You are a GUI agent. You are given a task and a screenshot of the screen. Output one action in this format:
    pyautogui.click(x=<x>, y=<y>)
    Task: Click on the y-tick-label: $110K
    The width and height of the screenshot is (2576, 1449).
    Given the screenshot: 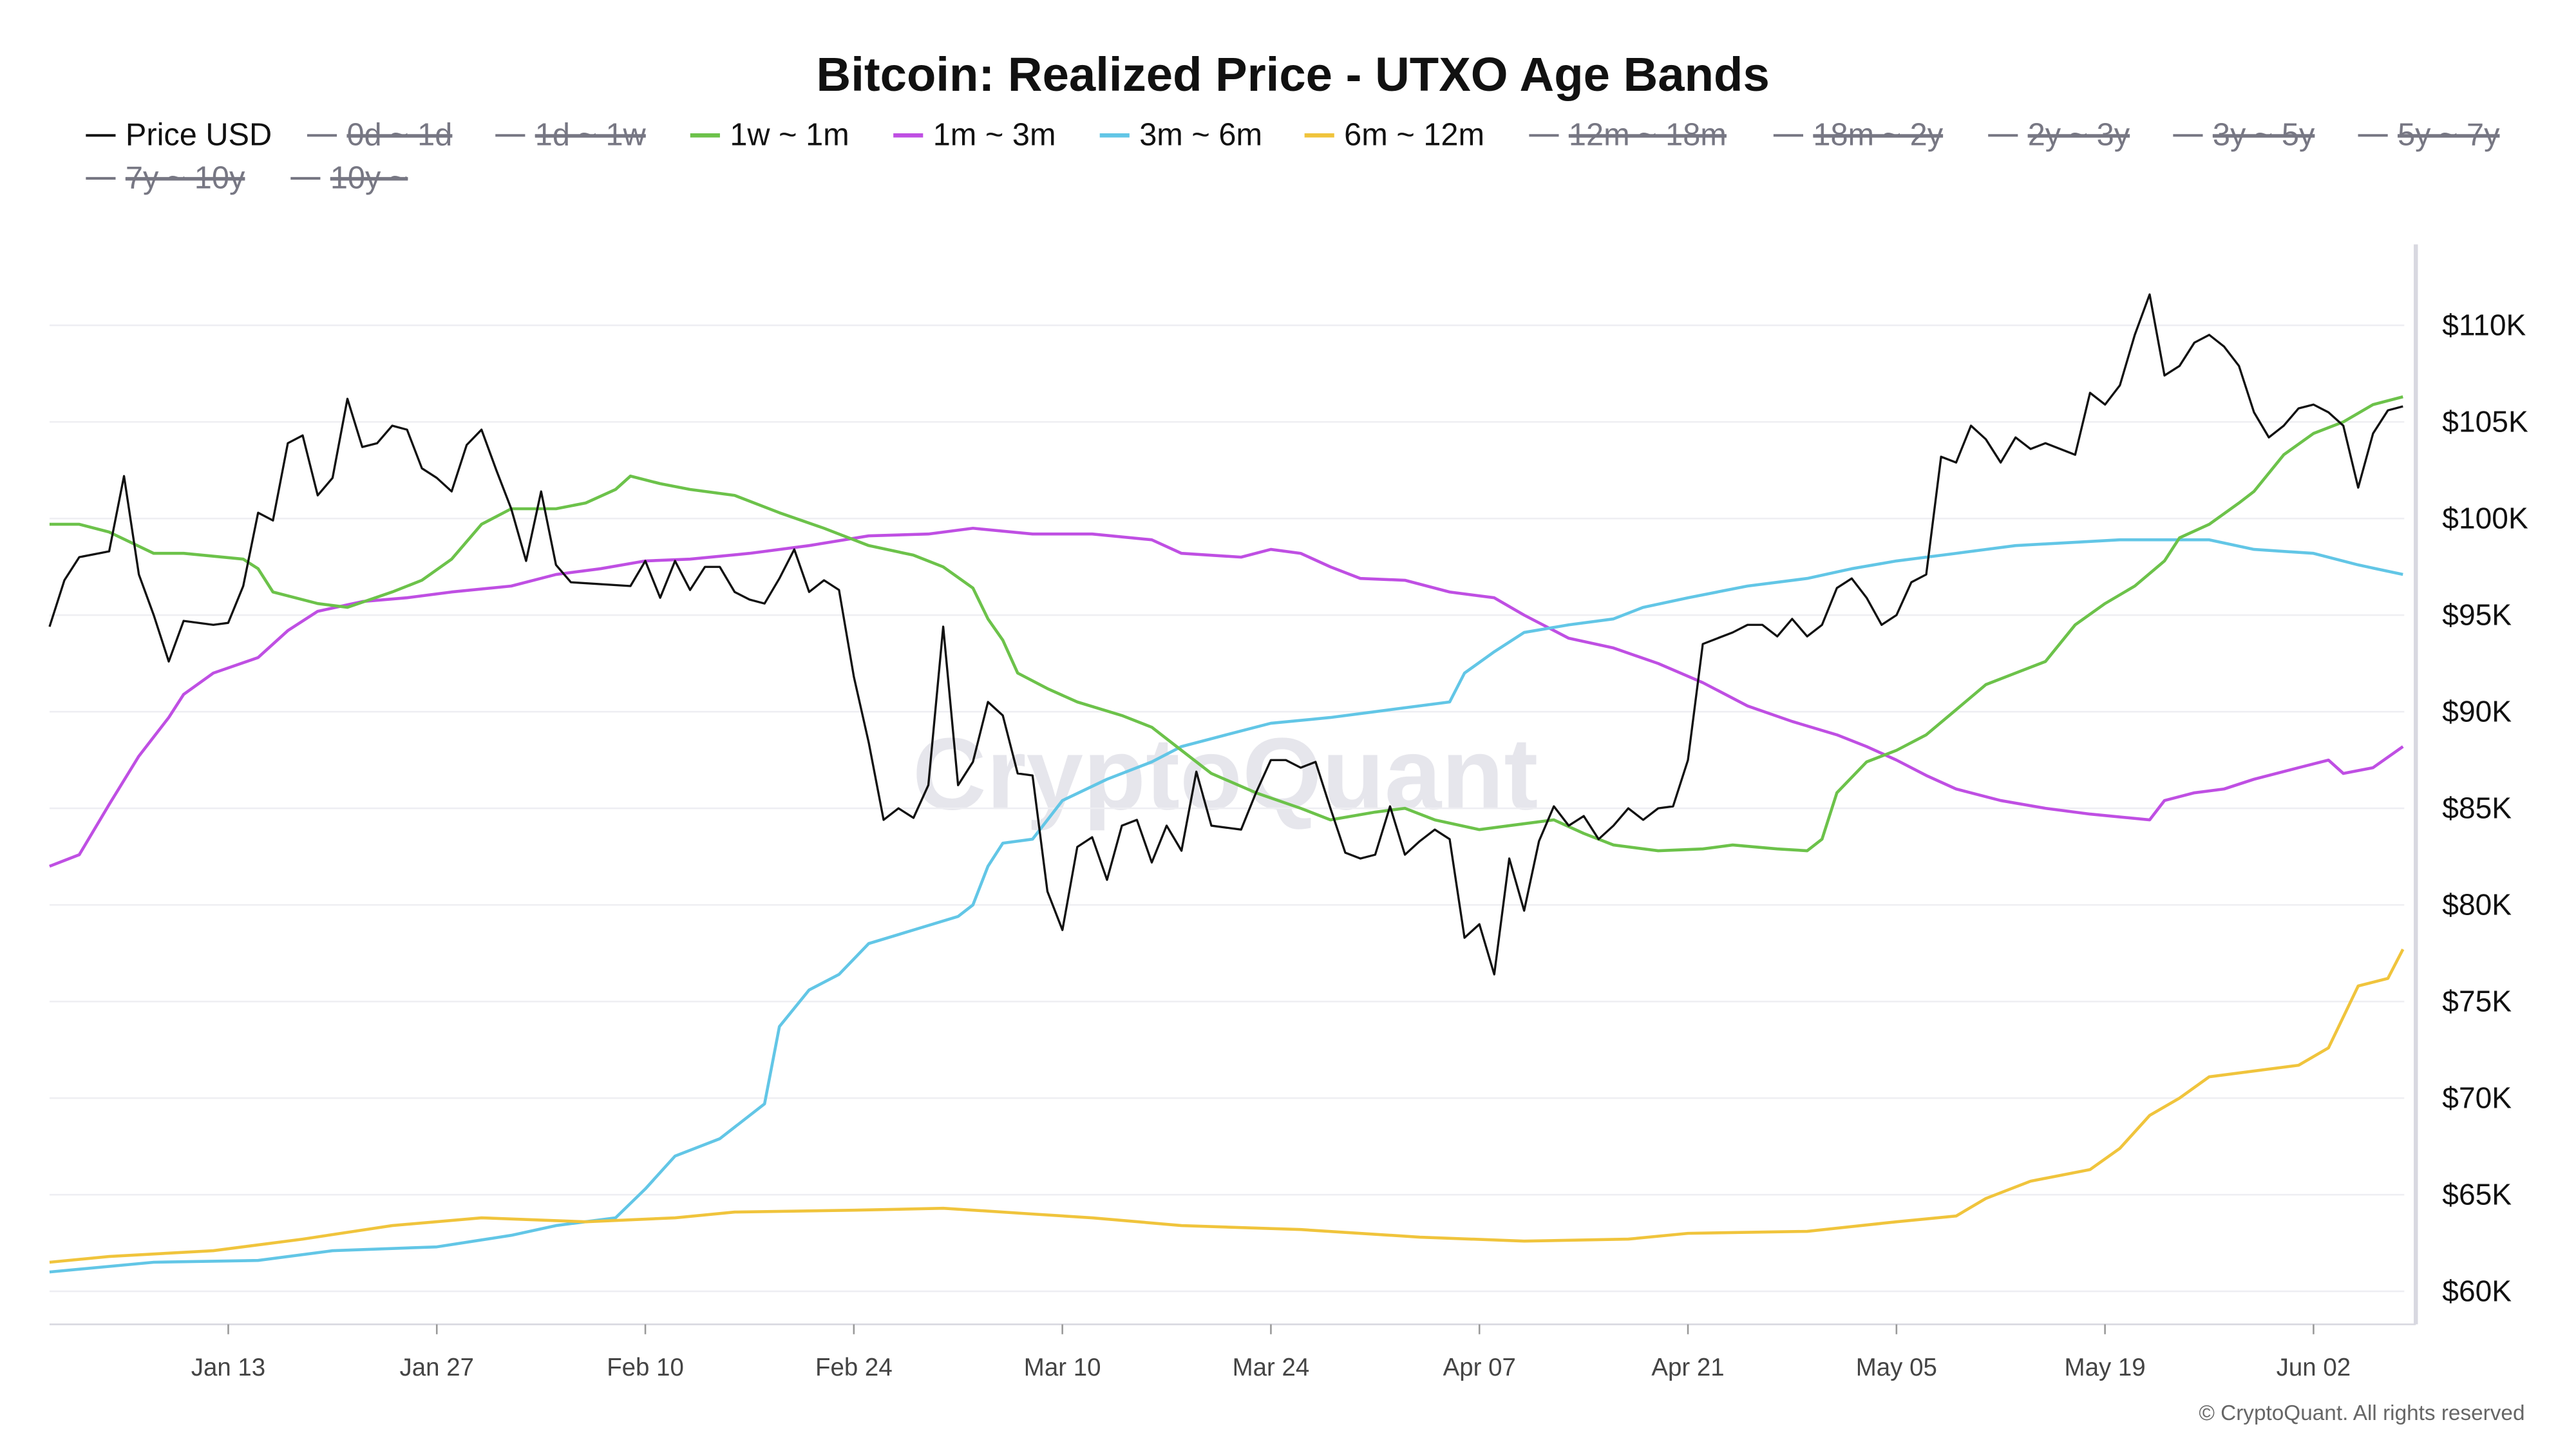 What is the action you would take?
    pyautogui.click(x=2484, y=325)
    